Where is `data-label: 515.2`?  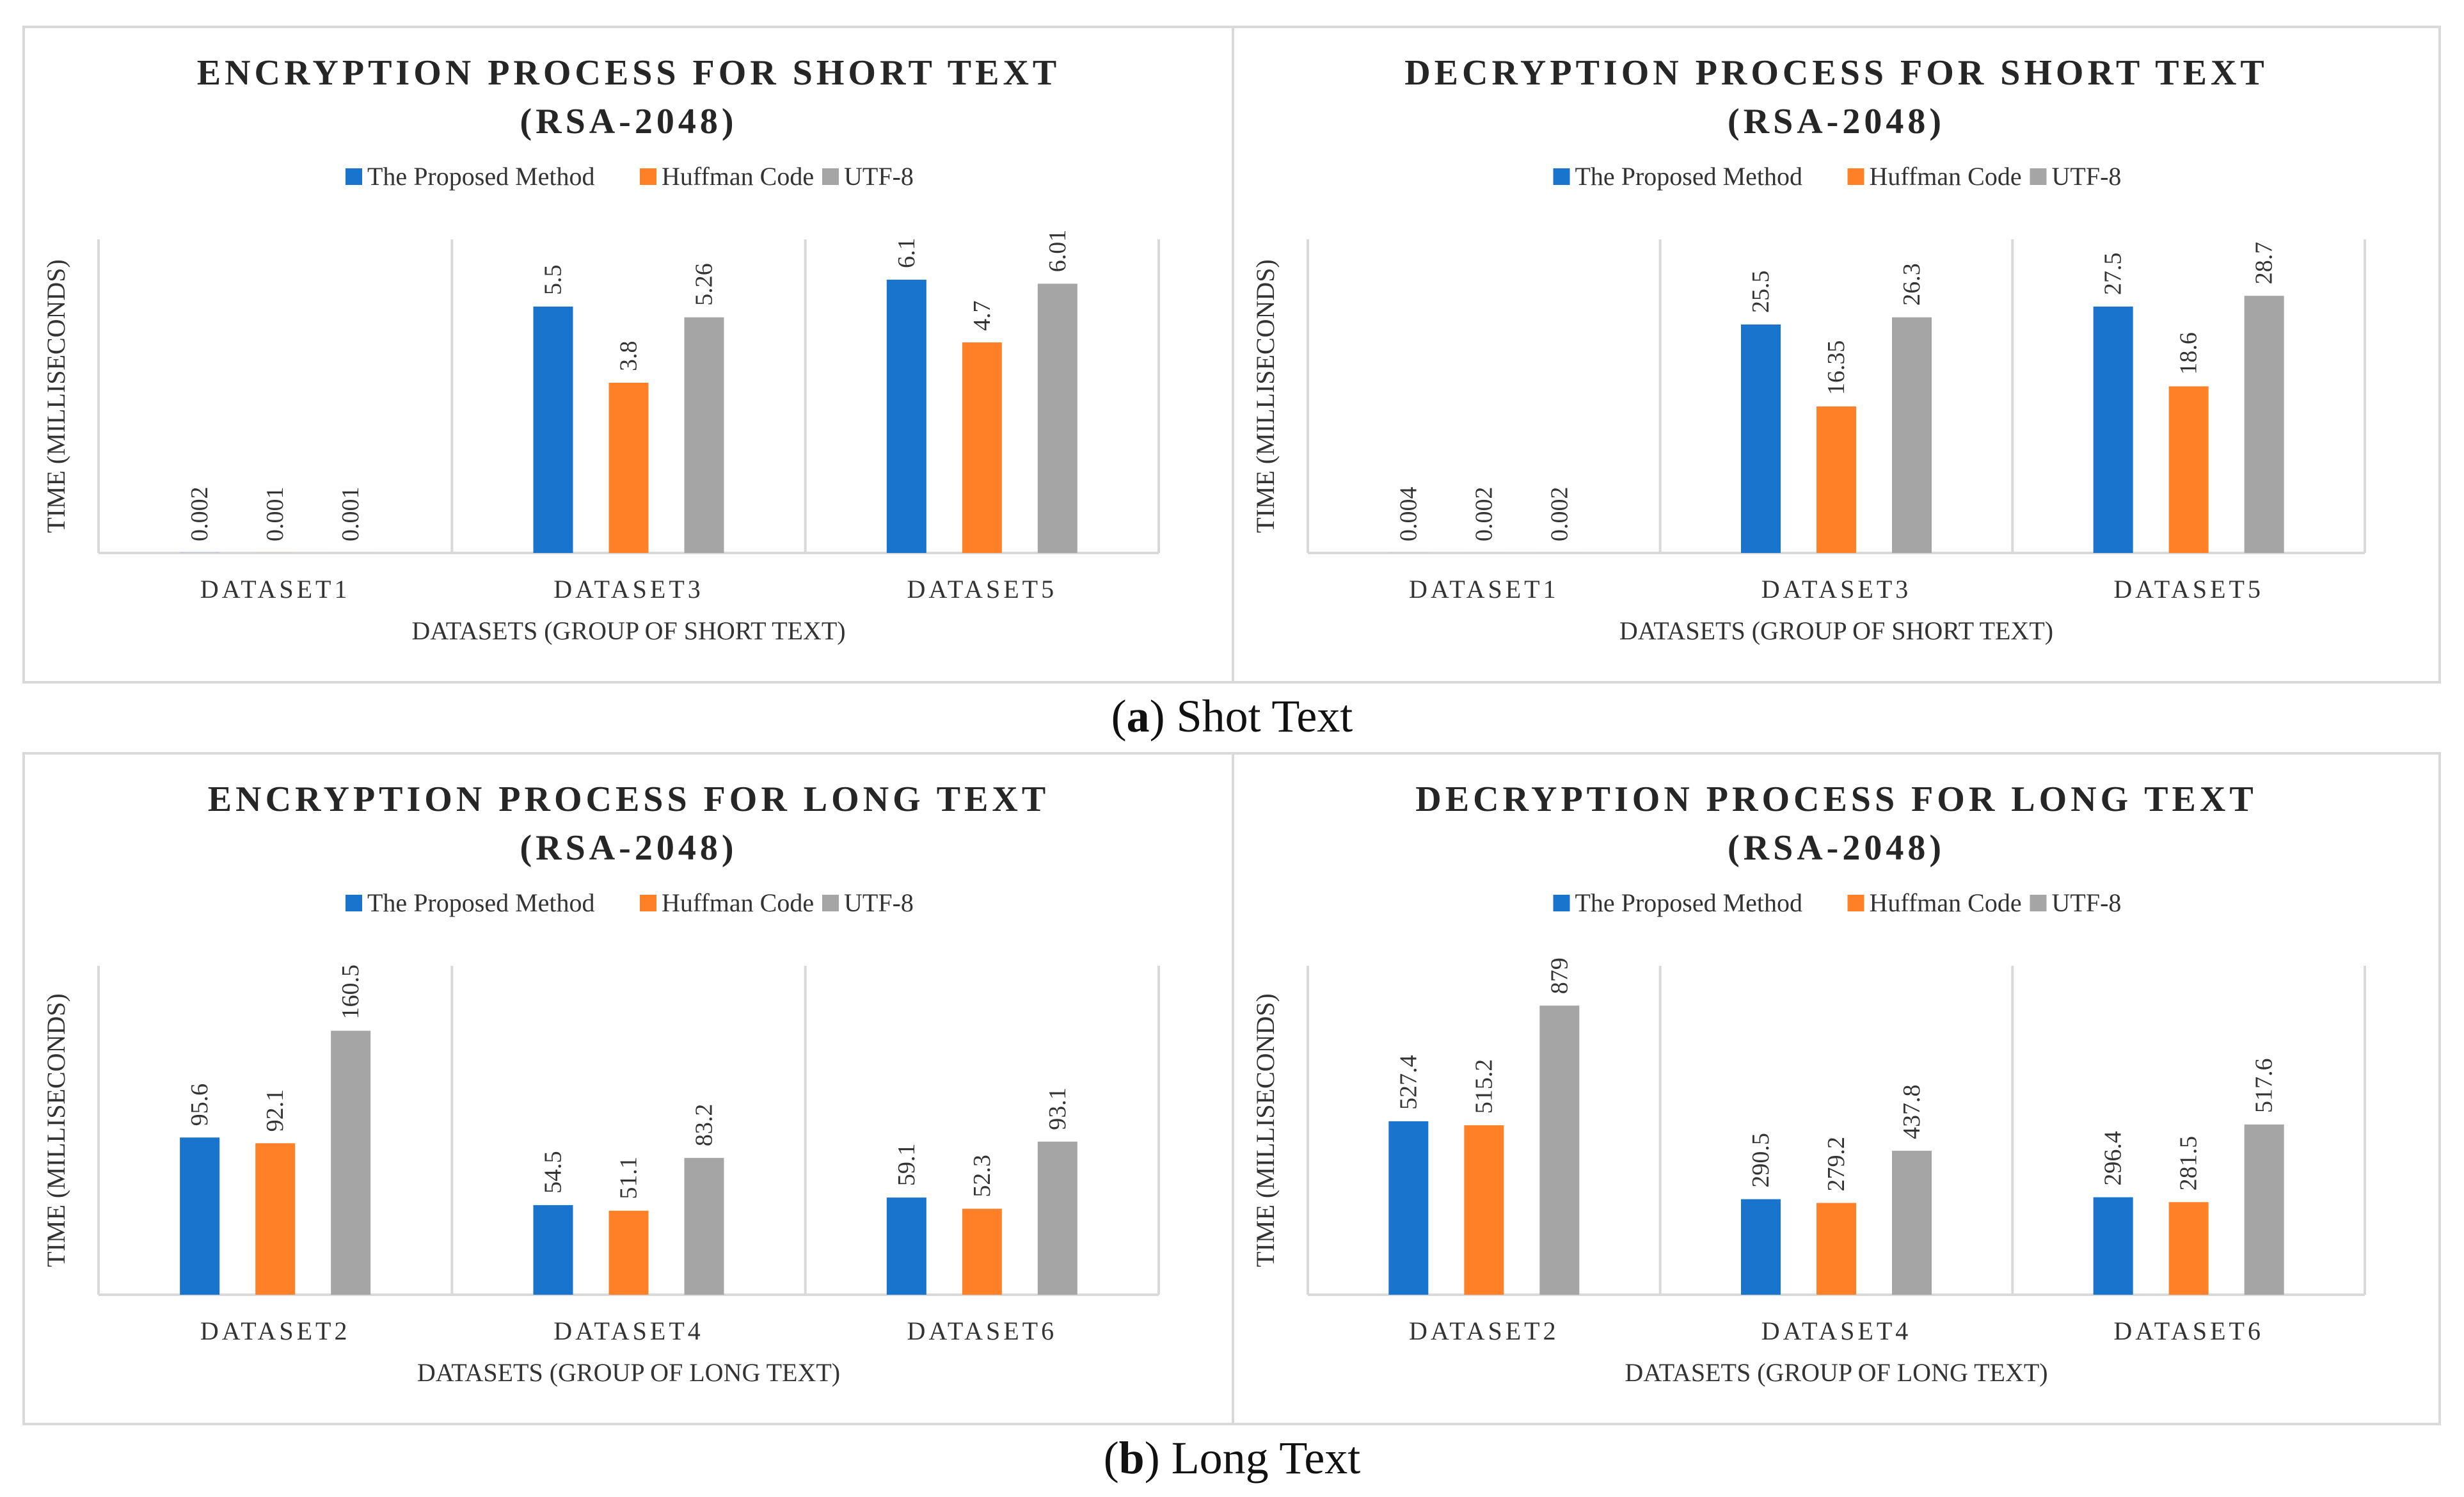 data-label: 515.2 is located at coordinates (1483, 1086).